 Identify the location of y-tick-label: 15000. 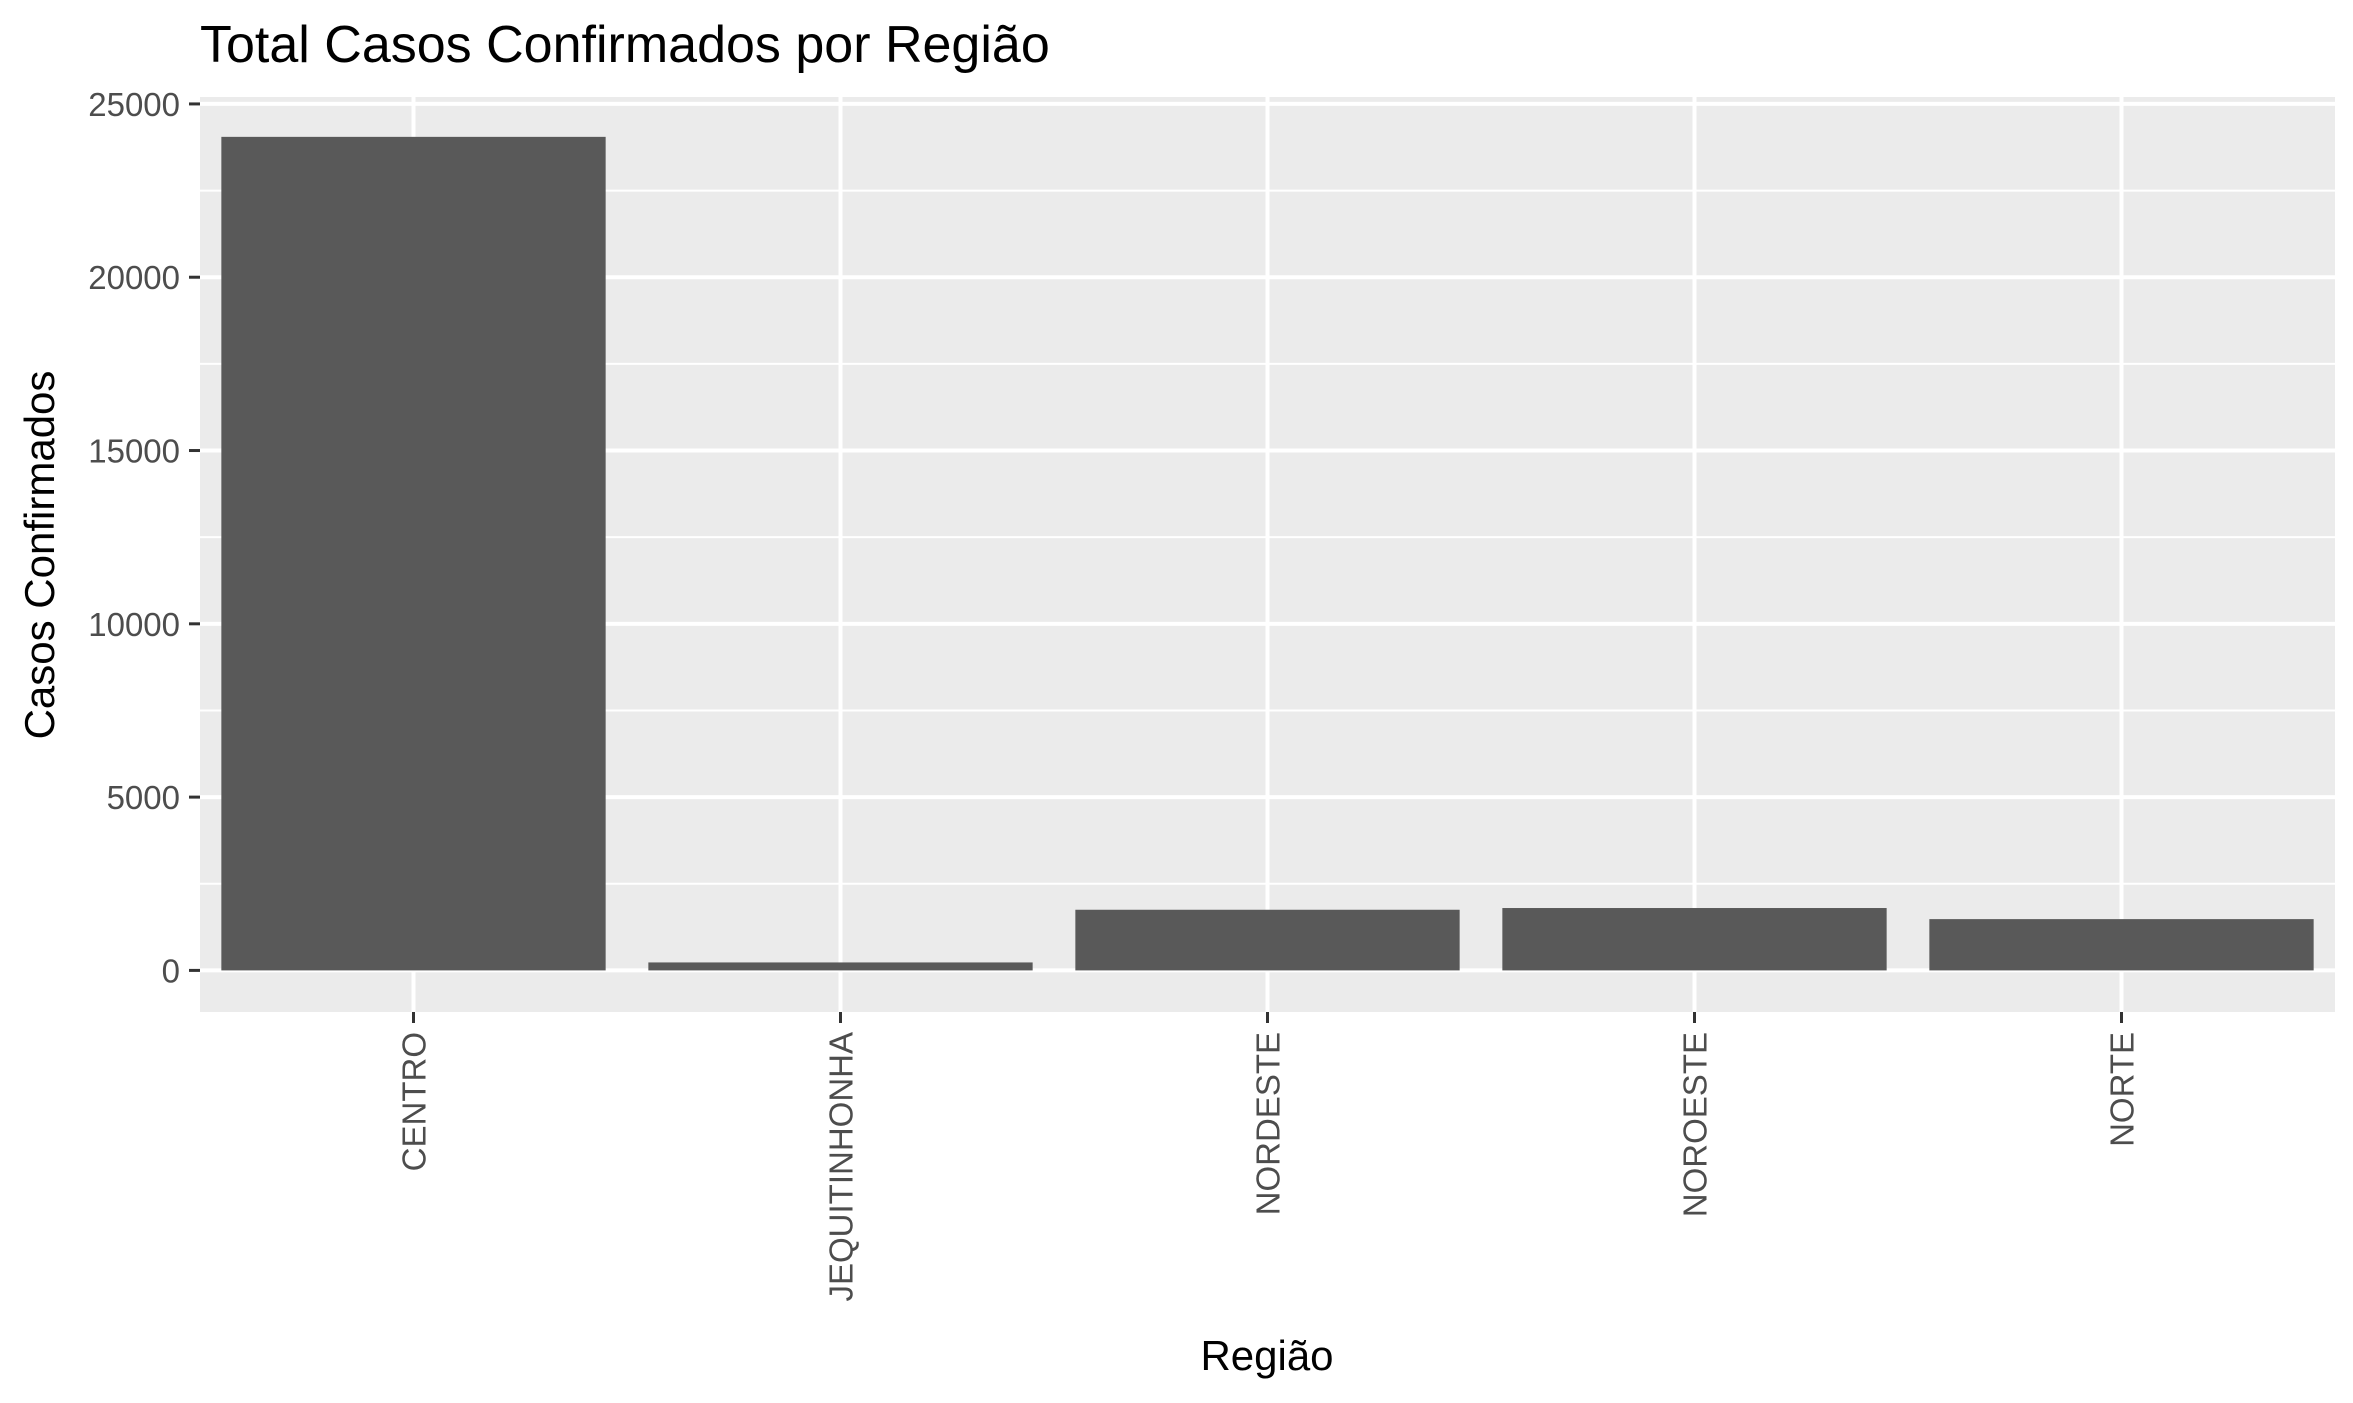
(134, 451).